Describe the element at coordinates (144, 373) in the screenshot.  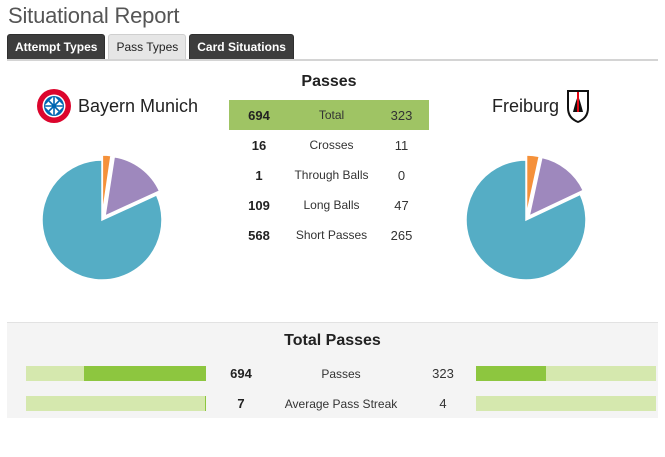
I see `home-passes-bar-fill` at that location.